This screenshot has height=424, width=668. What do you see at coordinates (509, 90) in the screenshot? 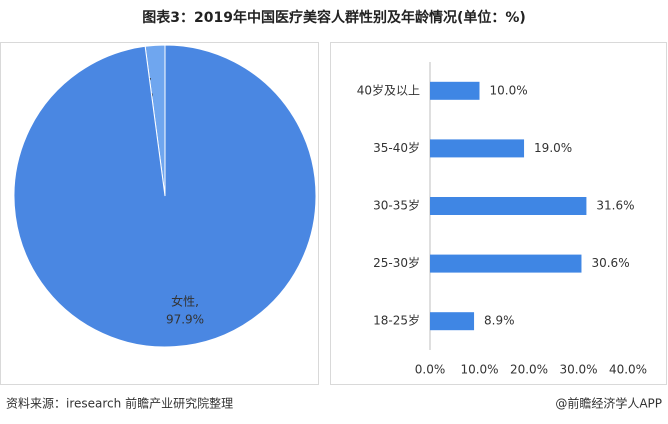
I see `value-label: 10.0%` at bounding box center [509, 90].